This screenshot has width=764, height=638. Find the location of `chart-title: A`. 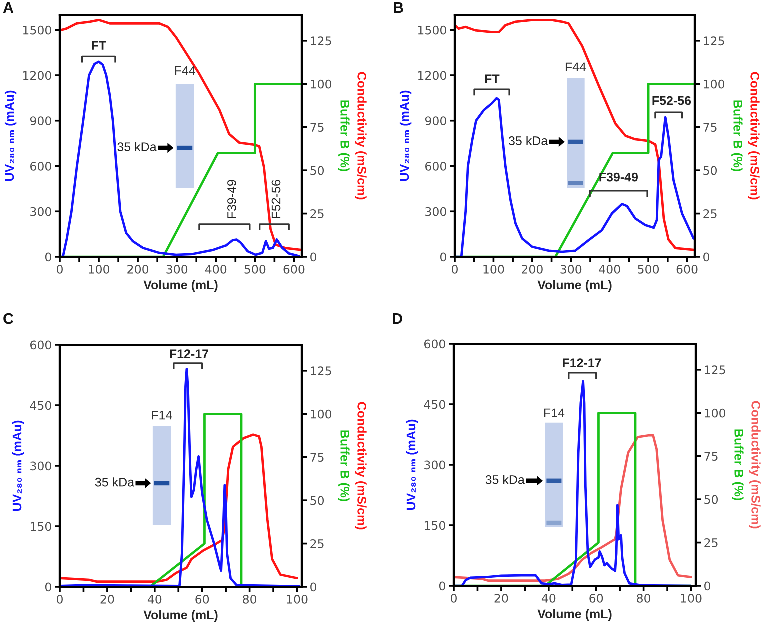

chart-title: A is located at coordinates (8, 8).